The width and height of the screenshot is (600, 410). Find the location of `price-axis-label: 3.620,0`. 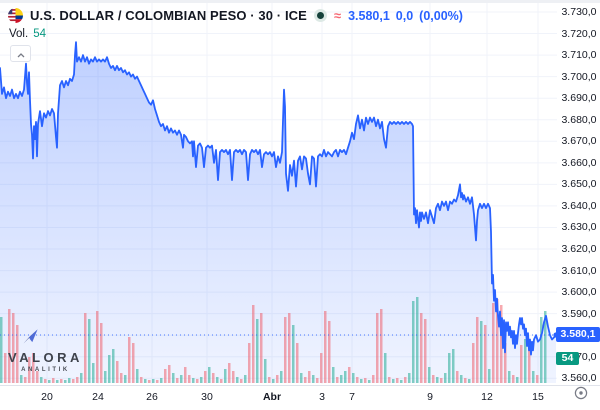

price-axis-label: 3.620,0 is located at coordinates (579, 249).